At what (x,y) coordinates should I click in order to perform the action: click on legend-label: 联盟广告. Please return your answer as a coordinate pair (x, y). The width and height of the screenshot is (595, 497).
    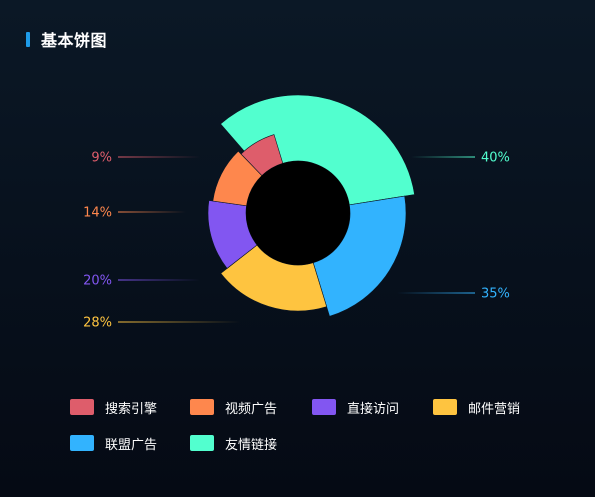
    Looking at the image, I should click on (131, 445).